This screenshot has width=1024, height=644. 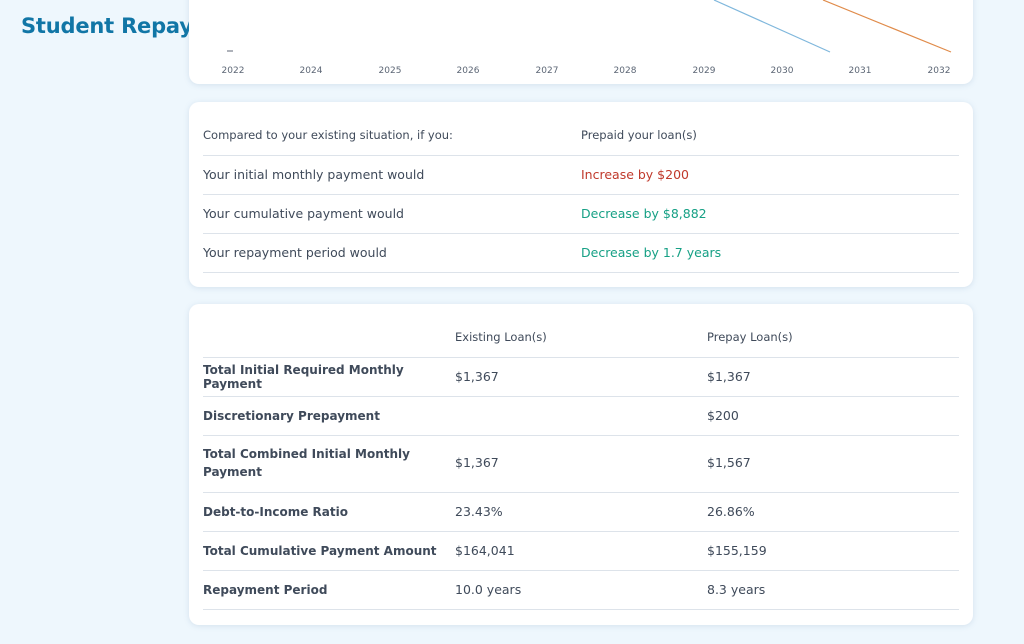 What do you see at coordinates (782, 71) in the screenshot?
I see `x-tick-label: 2030` at bounding box center [782, 71].